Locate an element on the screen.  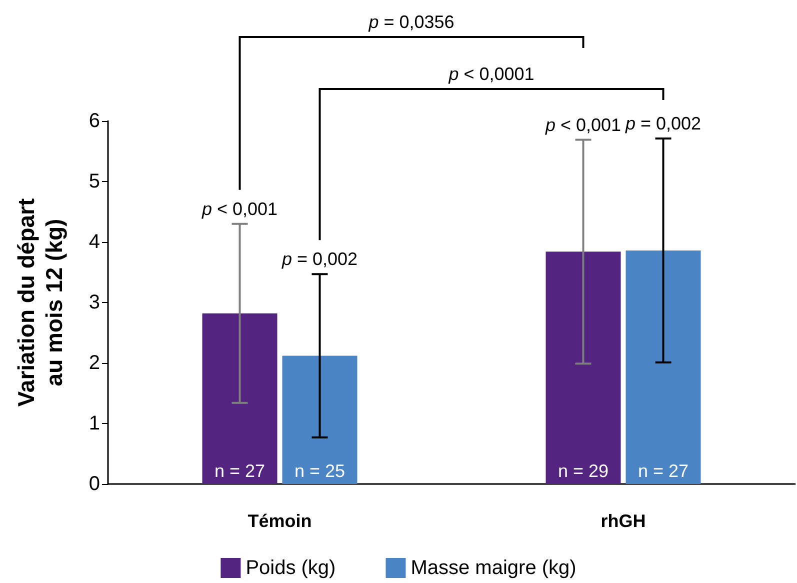
y-tick-label: 2 is located at coordinates (94, 363).